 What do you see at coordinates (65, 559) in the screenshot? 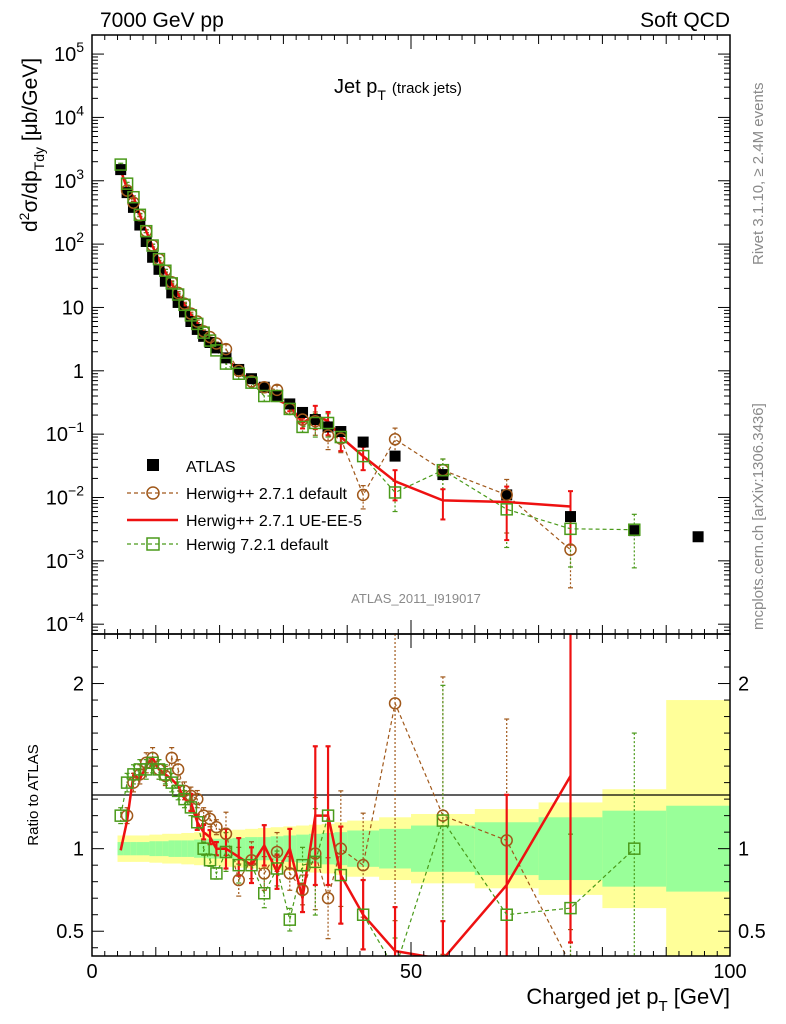
I see `main-y-tick-label: 10⁻³` at bounding box center [65, 559].